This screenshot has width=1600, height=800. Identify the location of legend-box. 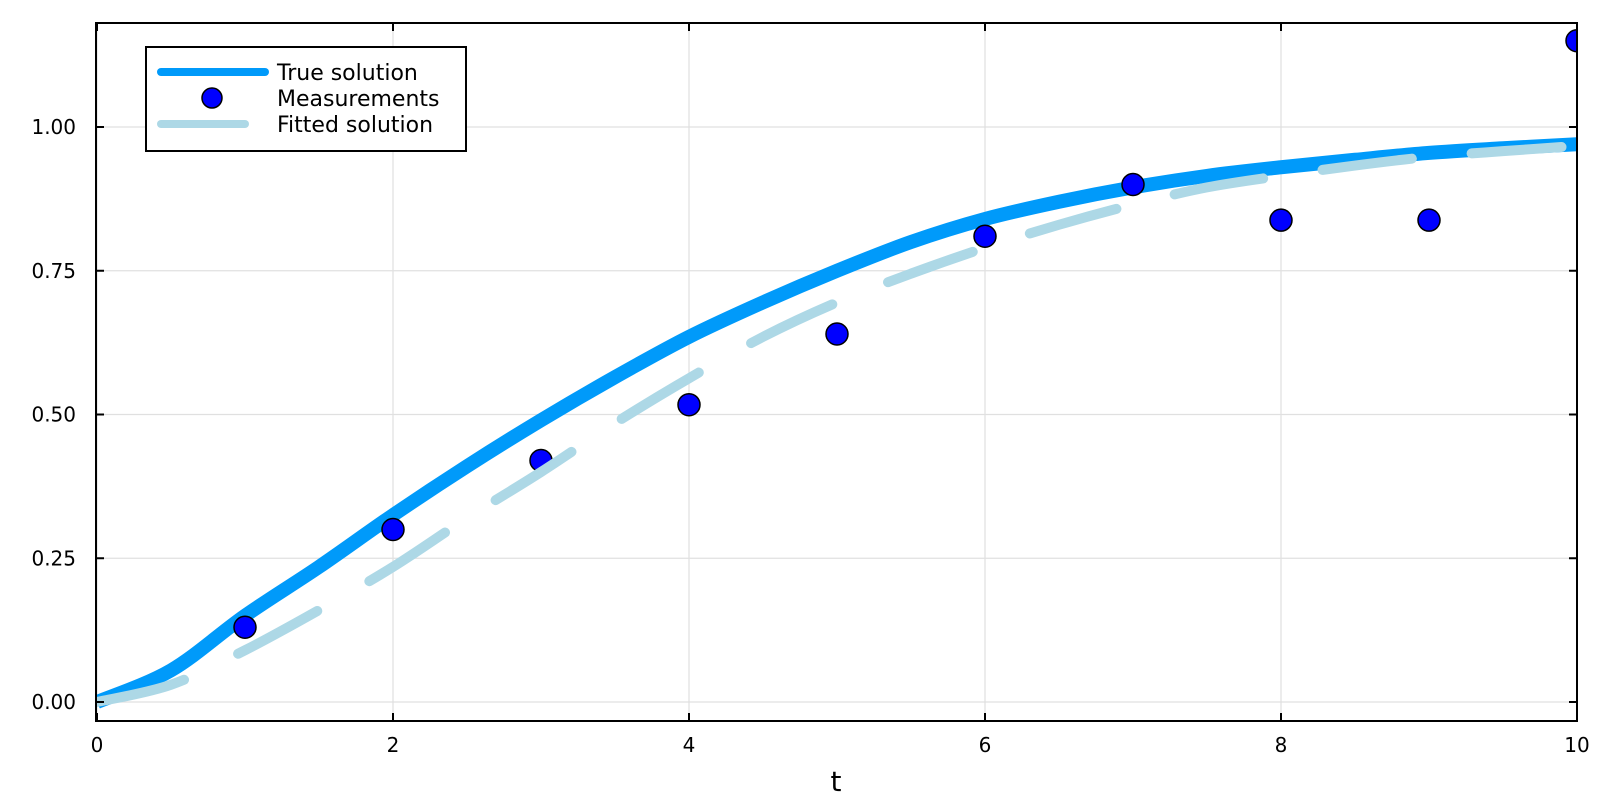
(306, 99).